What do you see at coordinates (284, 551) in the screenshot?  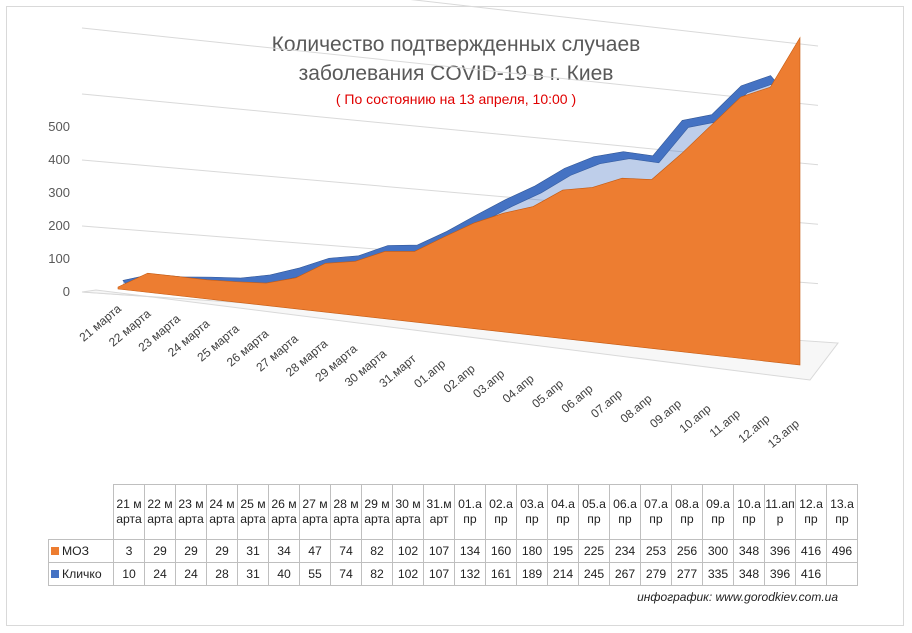 I see `table-cell: 34` at bounding box center [284, 551].